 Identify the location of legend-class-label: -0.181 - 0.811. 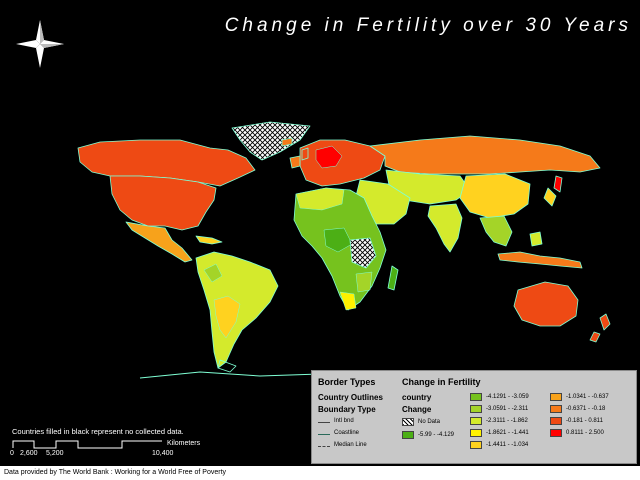
(584, 421).